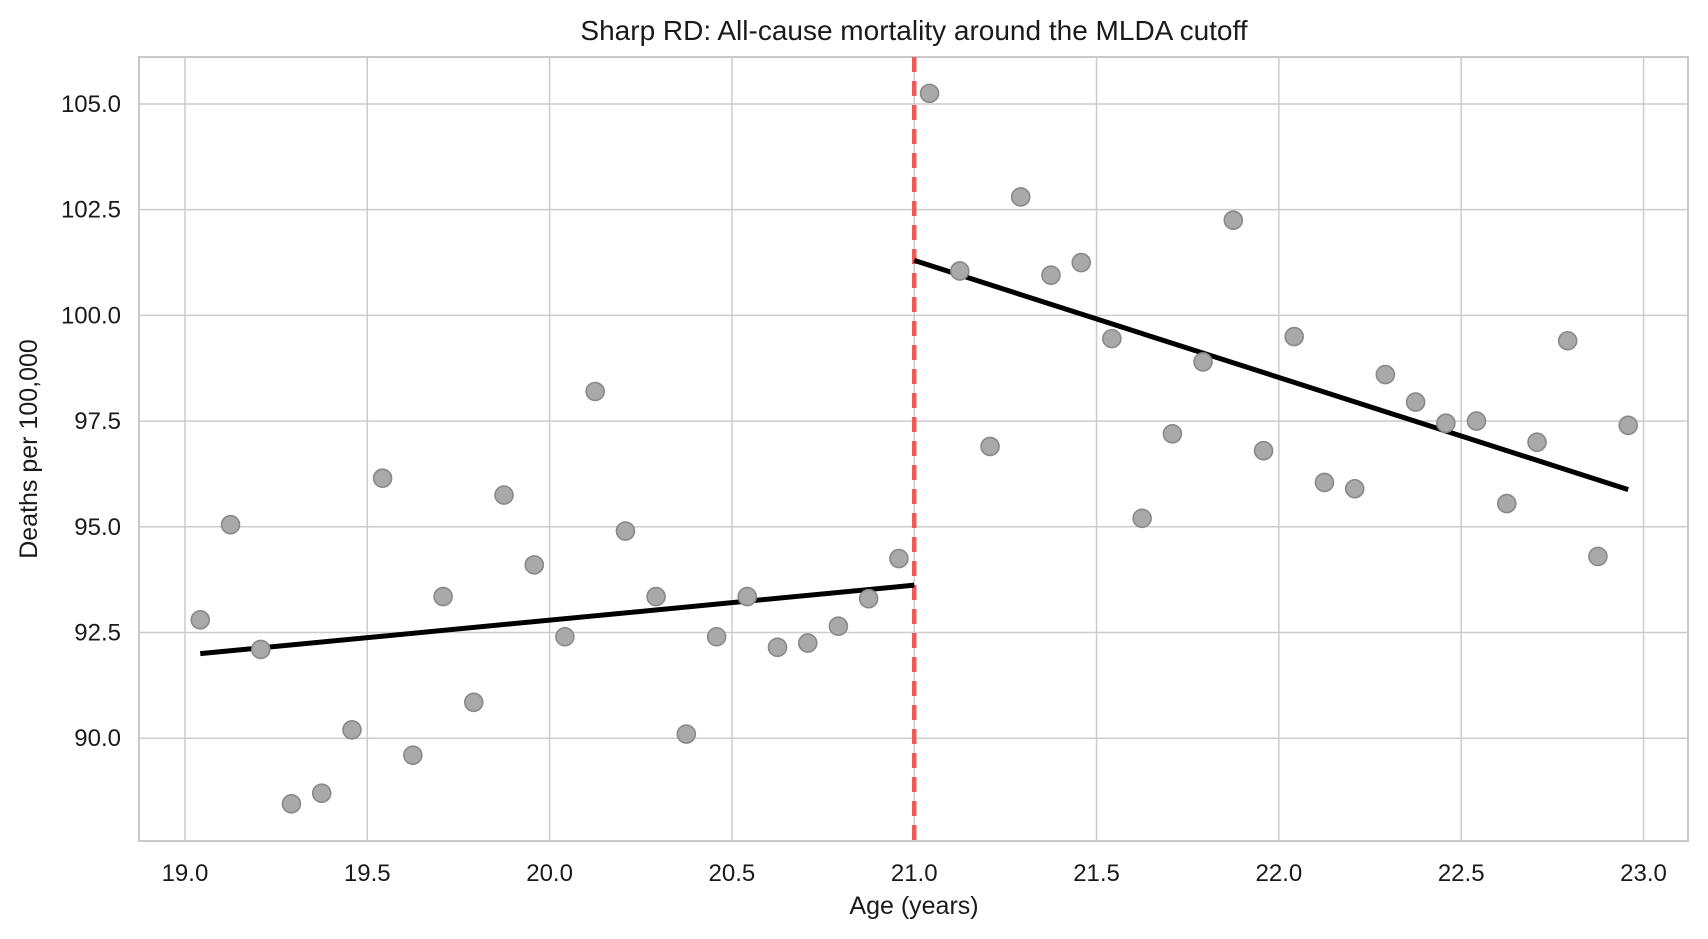 The width and height of the screenshot is (1708, 939). Describe the element at coordinates (1461, 873) in the screenshot. I see `x-tick-label: 22.5` at that location.